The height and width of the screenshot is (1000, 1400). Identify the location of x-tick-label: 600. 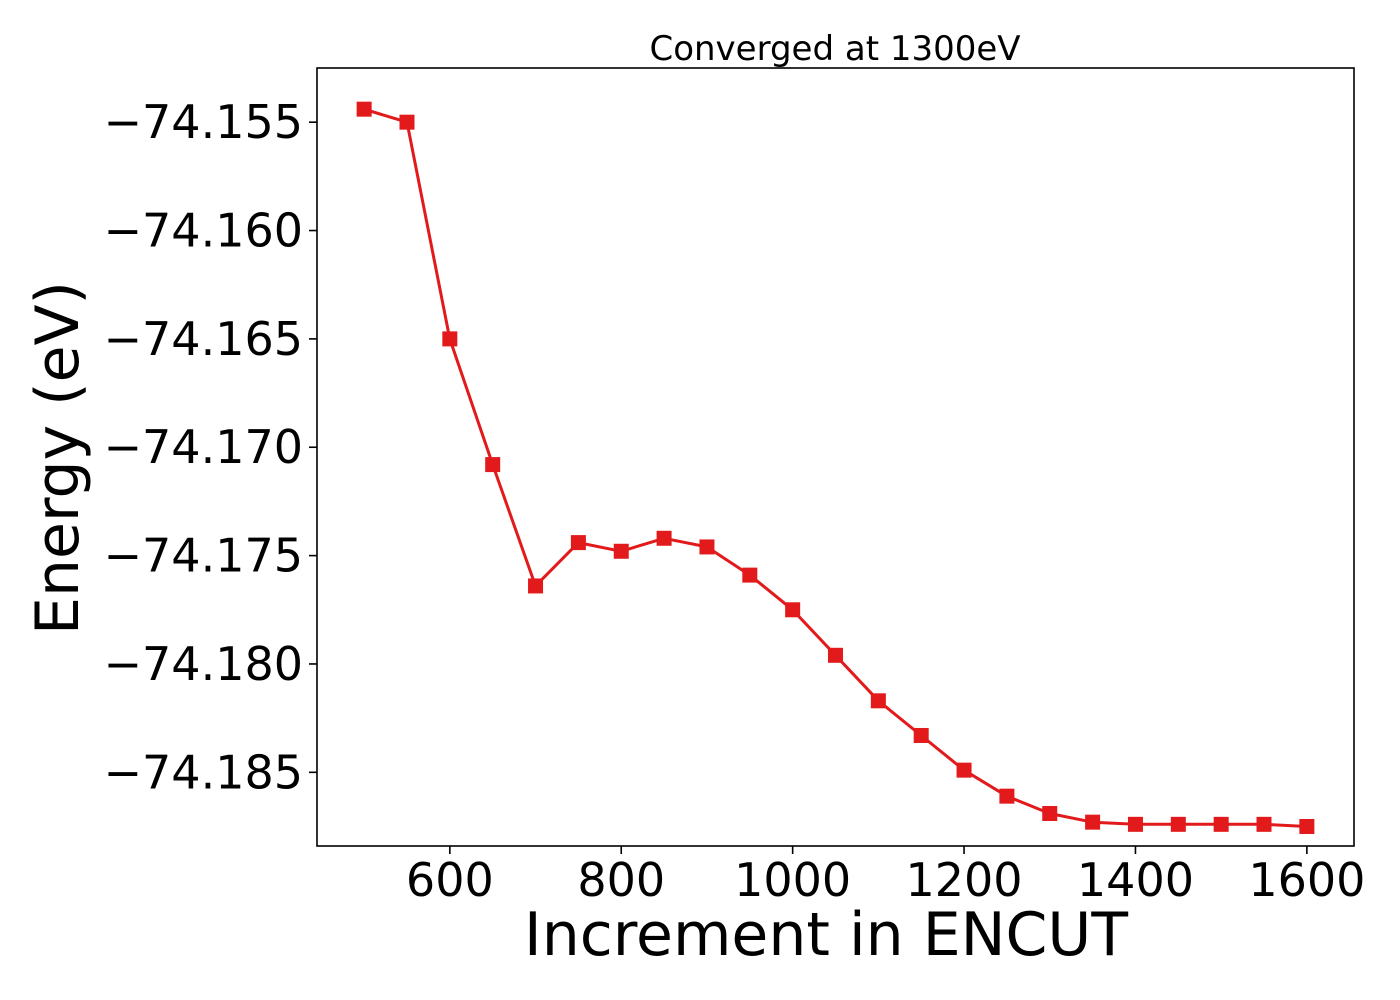
(450, 880).